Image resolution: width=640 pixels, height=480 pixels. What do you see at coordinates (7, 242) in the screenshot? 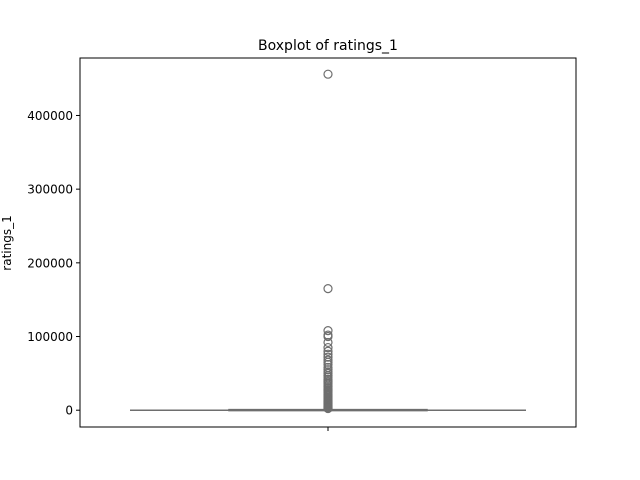
I see `y-axis-label: ratings_1` at bounding box center [7, 242].